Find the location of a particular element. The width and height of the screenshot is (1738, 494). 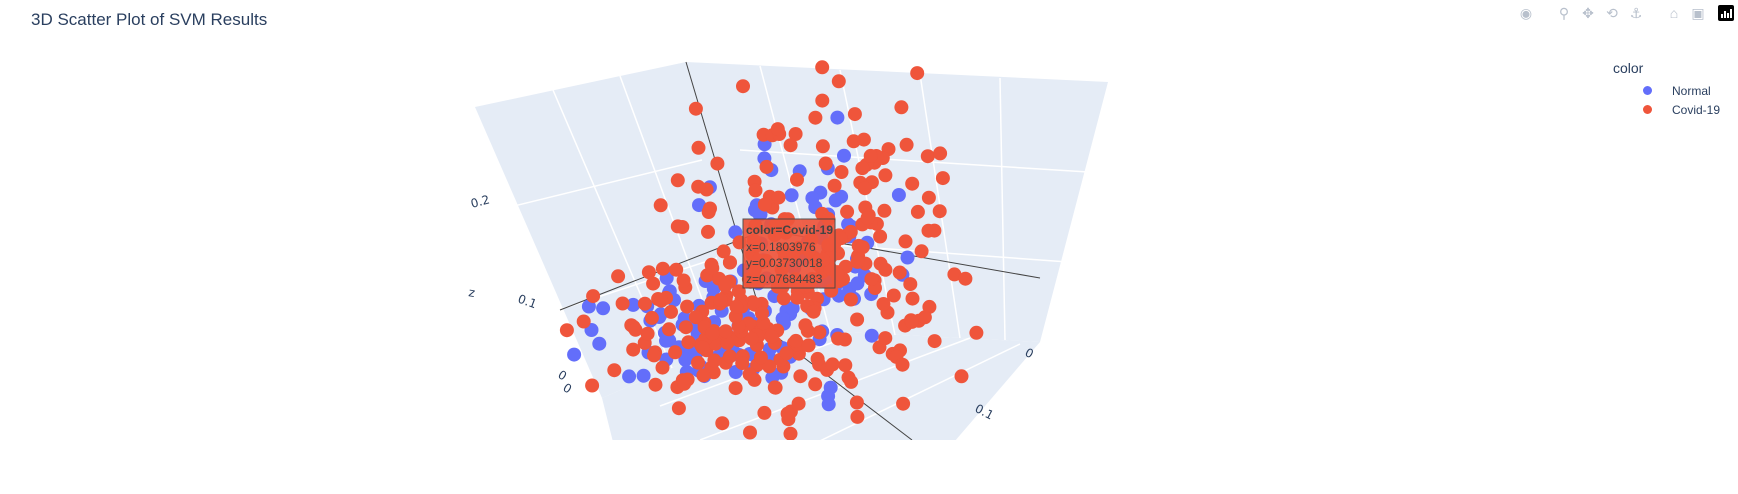

camera-icon: ◉ is located at coordinates (1526, 13).